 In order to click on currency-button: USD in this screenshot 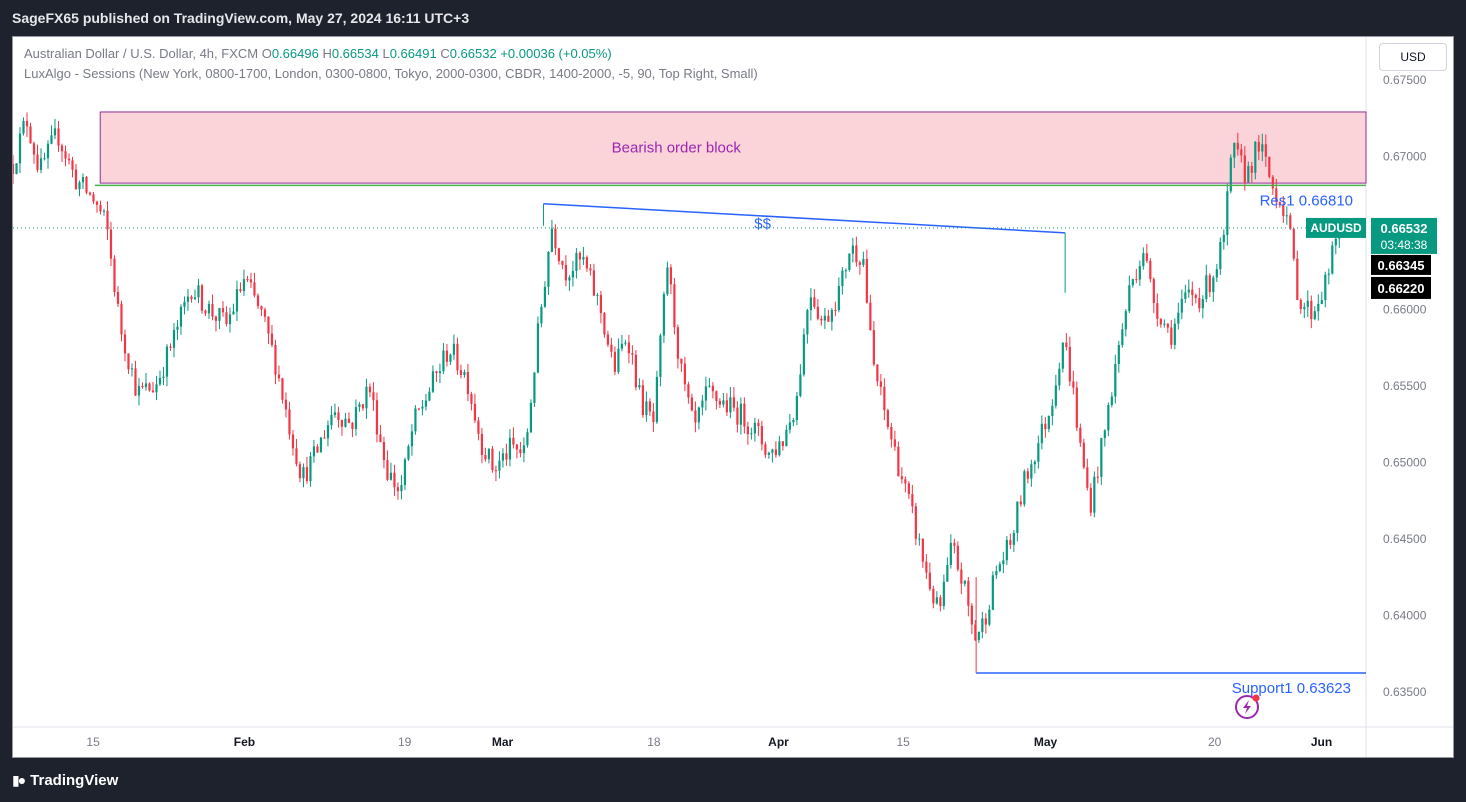, I will do `click(1413, 57)`.